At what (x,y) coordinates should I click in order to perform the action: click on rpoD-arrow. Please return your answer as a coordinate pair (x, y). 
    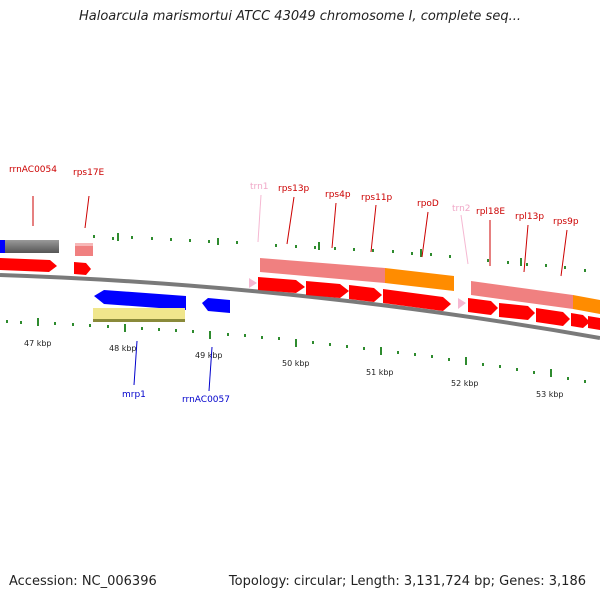
    Looking at the image, I should click on (417, 300).